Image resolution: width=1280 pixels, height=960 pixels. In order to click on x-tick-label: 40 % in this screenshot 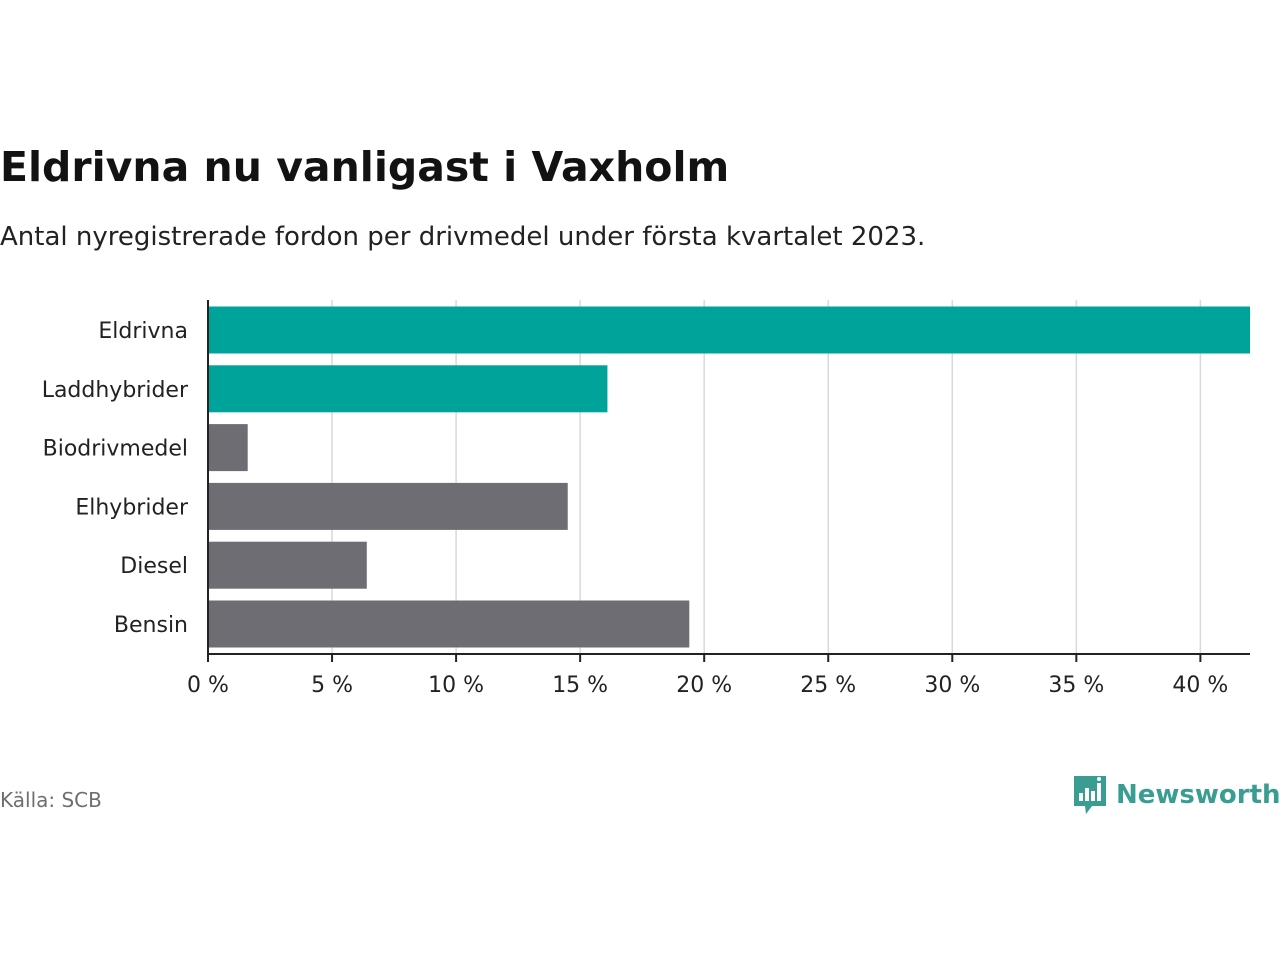, I will do `click(1200, 685)`.